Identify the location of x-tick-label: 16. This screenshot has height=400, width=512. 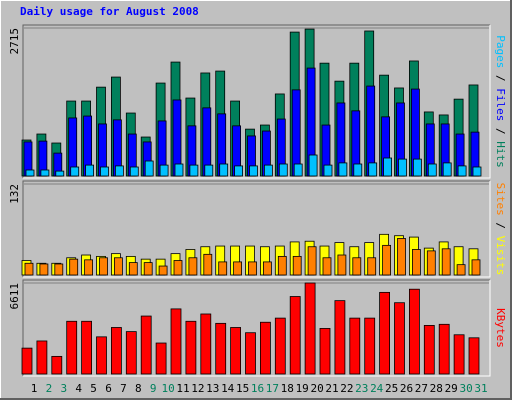
(257, 388).